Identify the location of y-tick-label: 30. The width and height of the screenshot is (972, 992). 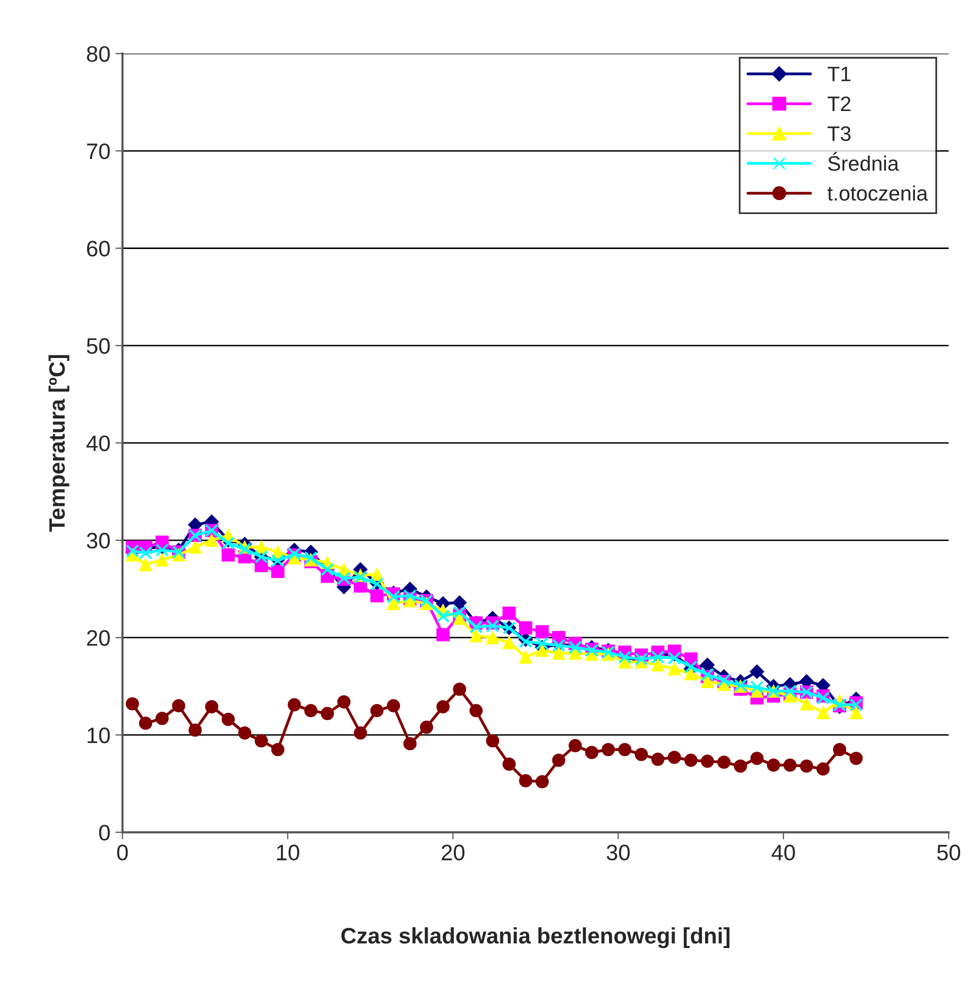
(98, 540).